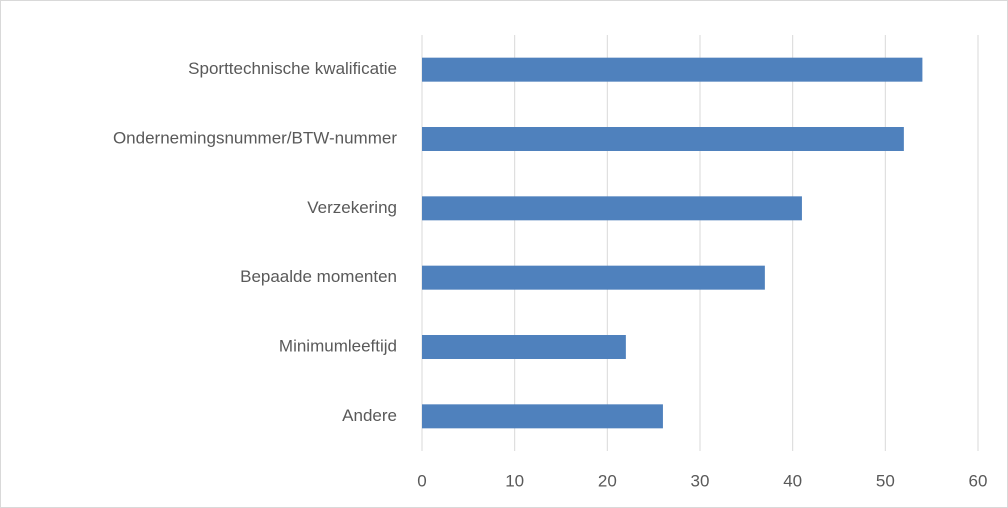 The width and height of the screenshot is (1008, 508). I want to click on x-tick-label: 50, so click(885, 480).